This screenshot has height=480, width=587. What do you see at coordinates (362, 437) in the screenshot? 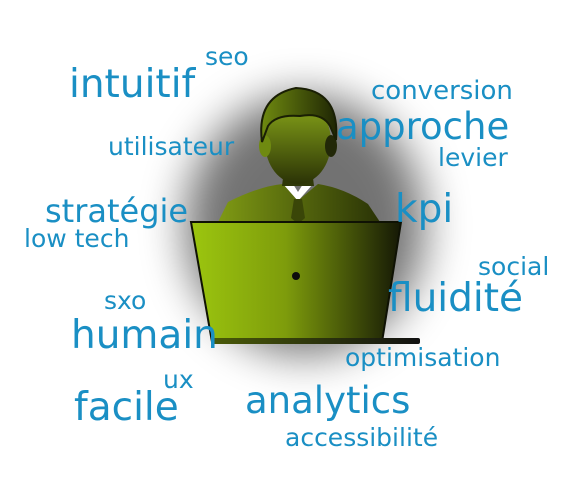
I see `word-accessibilite: accessibilité` at bounding box center [362, 437].